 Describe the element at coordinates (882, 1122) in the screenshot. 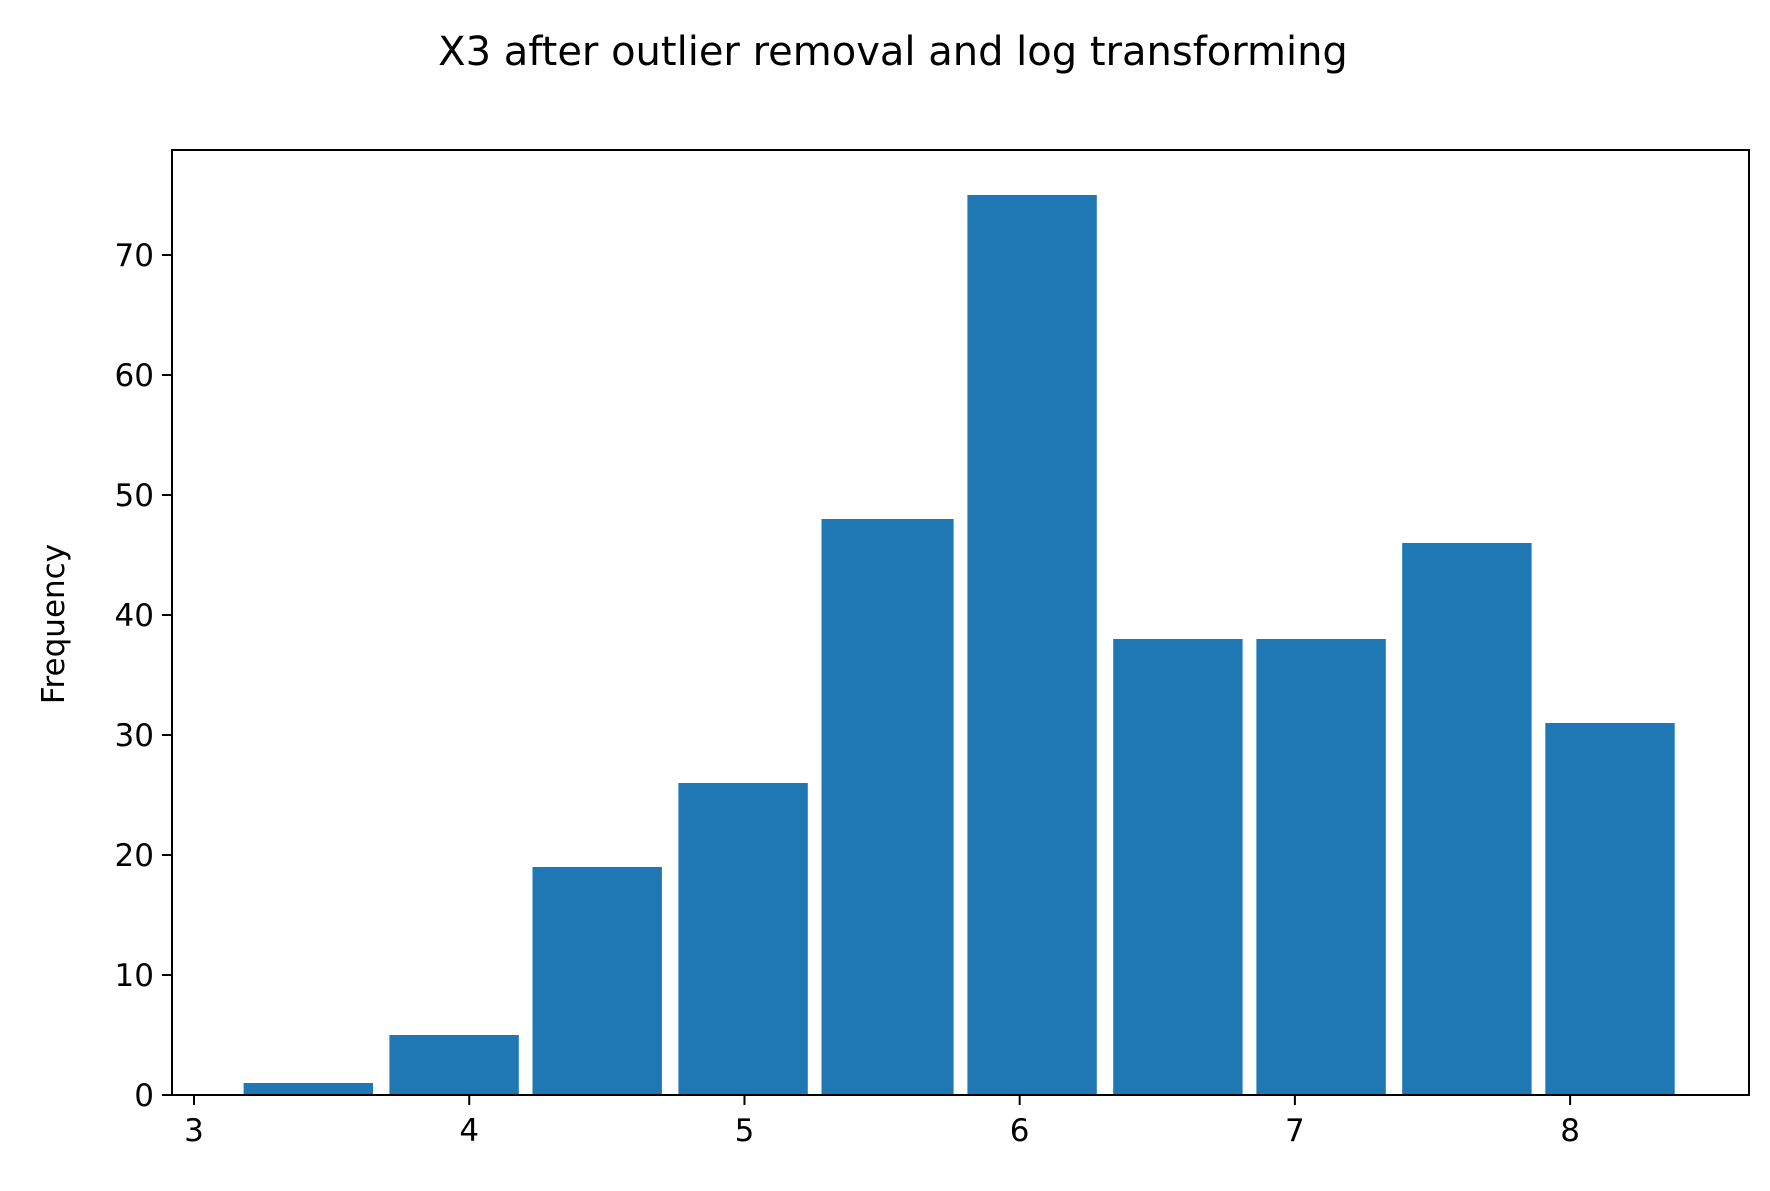

I see `x-axis-ticks: 3 4 5 6 7 8` at that location.